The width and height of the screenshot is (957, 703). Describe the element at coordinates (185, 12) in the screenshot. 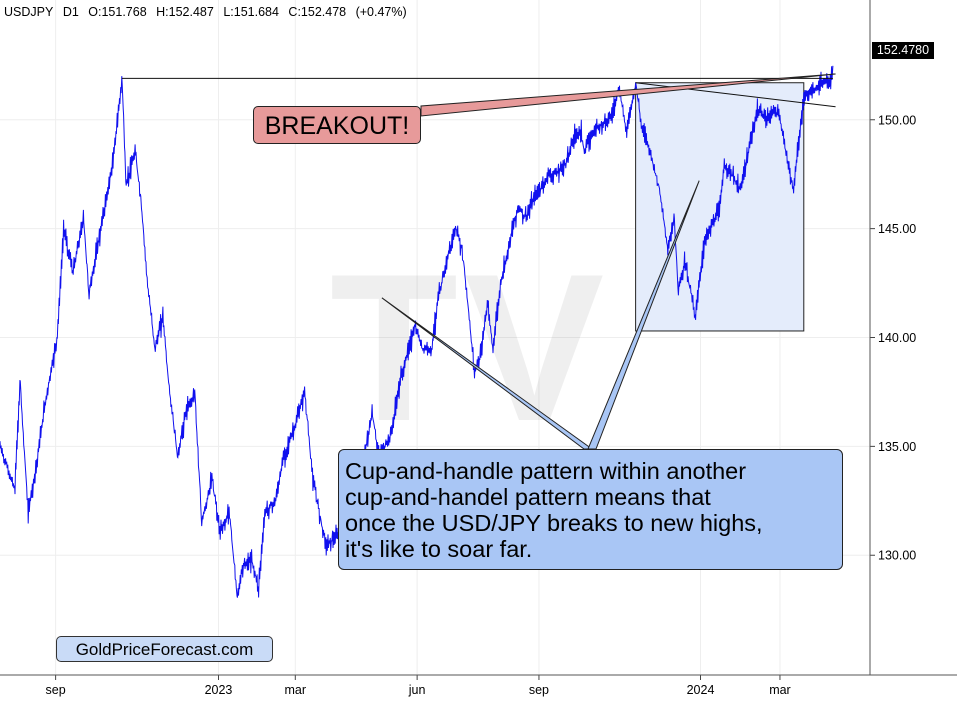

I see `high-value: H:152.487` at that location.